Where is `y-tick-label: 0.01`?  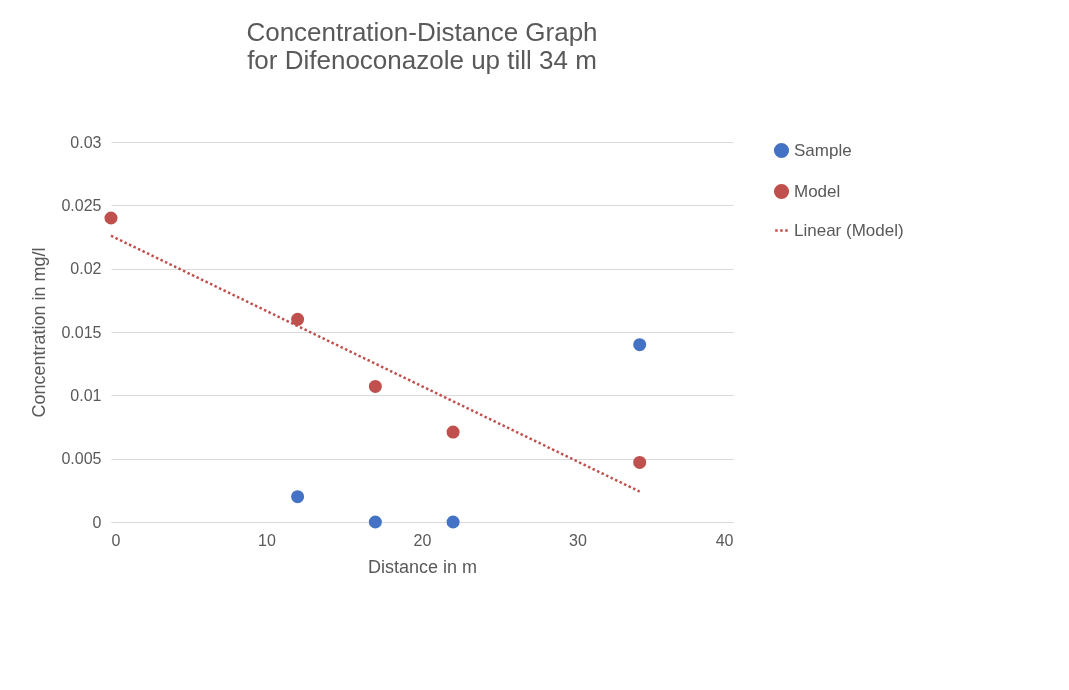
y-tick-label: 0.01 is located at coordinates (86, 395).